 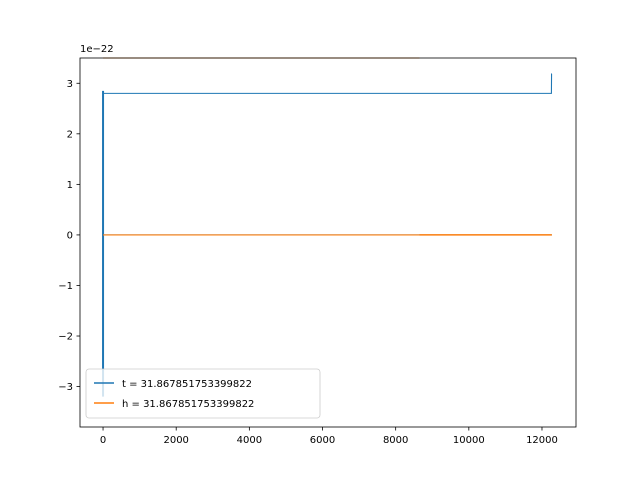 I want to click on y-axis: −3 −2 −1 0 1 2 3, so click(x=69, y=236).